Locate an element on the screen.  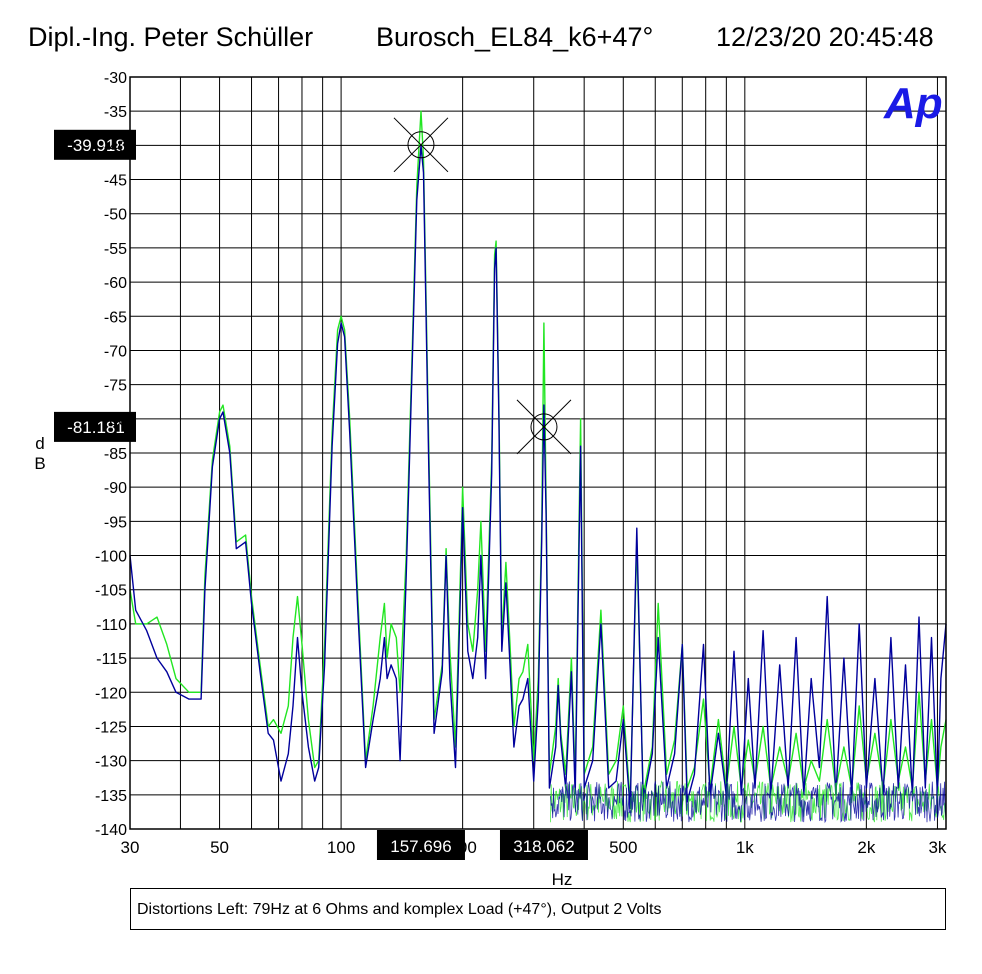
x-axis-label: Hz is located at coordinates (562, 879).